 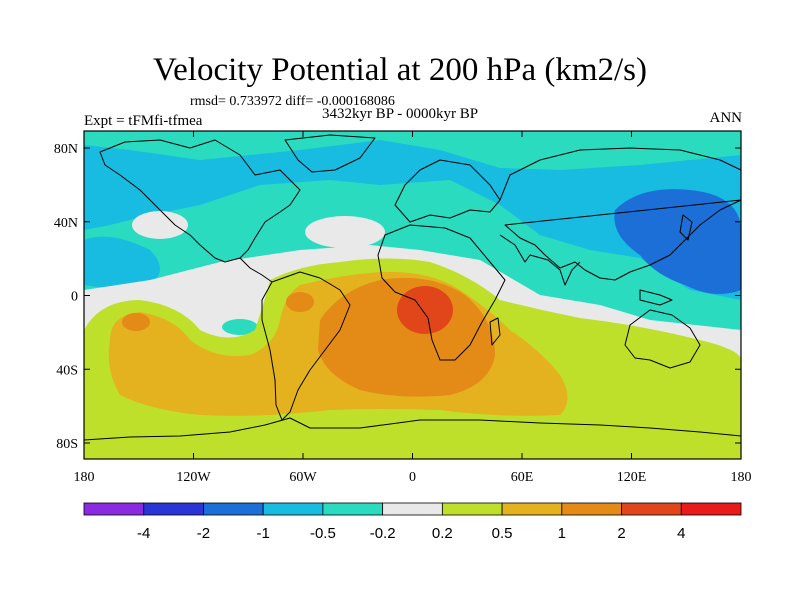 I want to click on colorbar-label: 0.5, so click(x=502, y=533).